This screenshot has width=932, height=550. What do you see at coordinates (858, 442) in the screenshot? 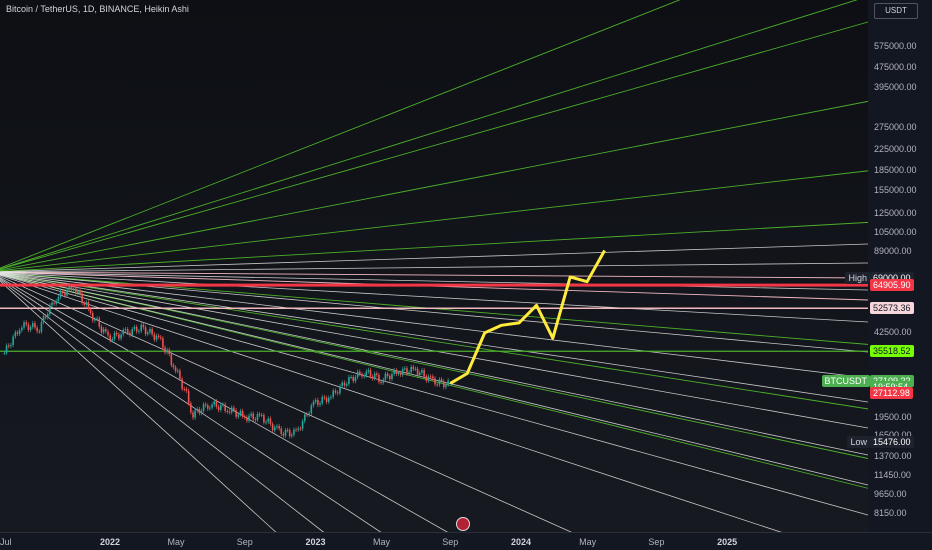
I see `price-tag-name: Low` at bounding box center [858, 442].